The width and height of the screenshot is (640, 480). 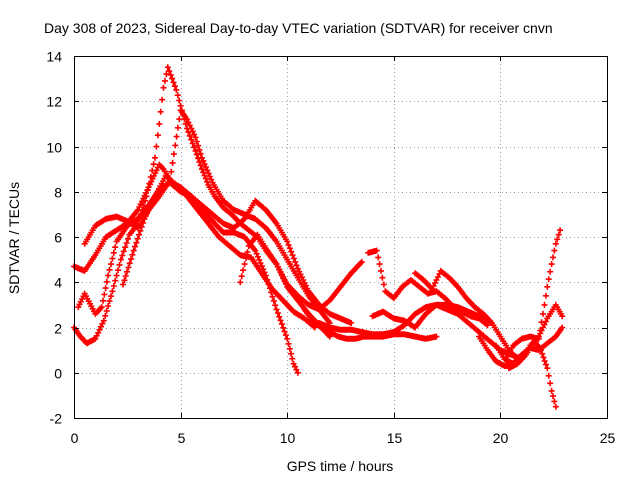 I want to click on x-tick-label: 5, so click(x=182, y=438).